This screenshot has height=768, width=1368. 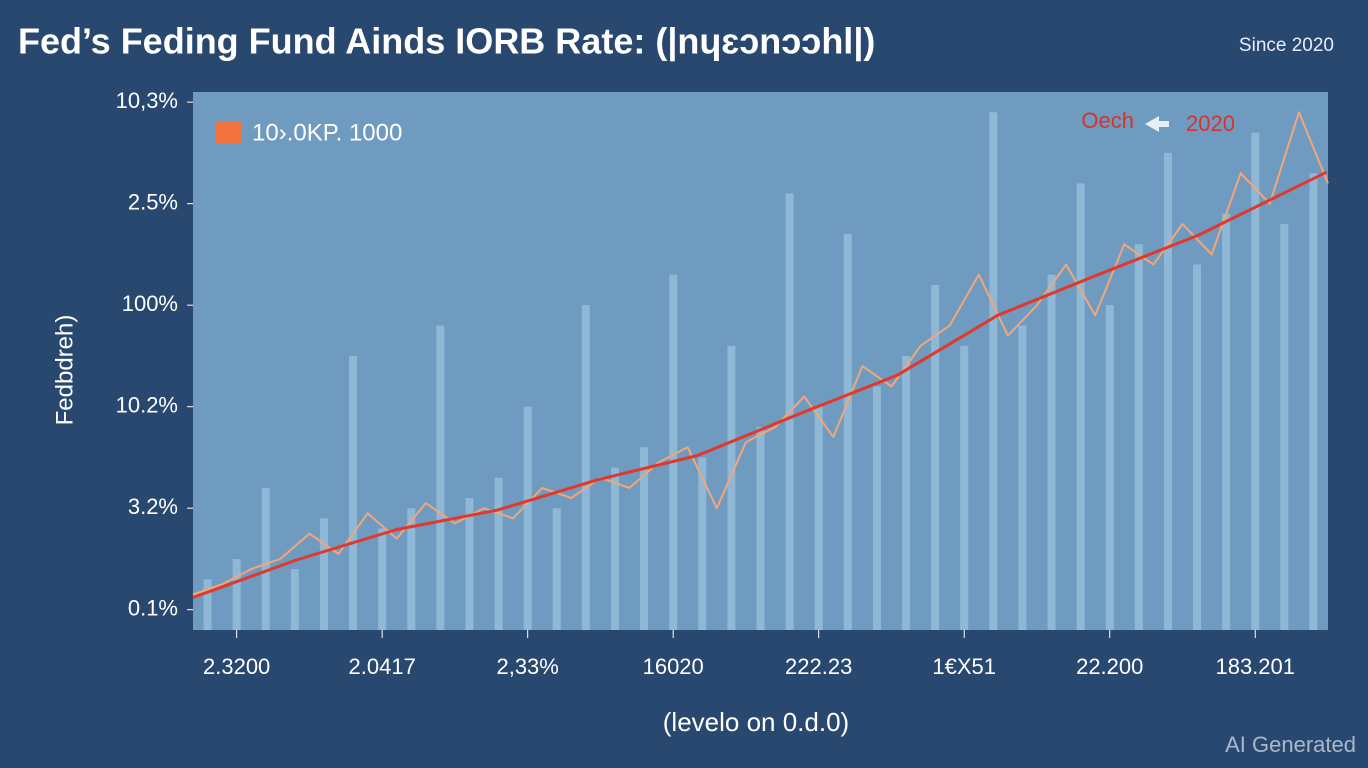 What do you see at coordinates (147, 100) in the screenshot?
I see `y-tick-label: 10,3%` at bounding box center [147, 100].